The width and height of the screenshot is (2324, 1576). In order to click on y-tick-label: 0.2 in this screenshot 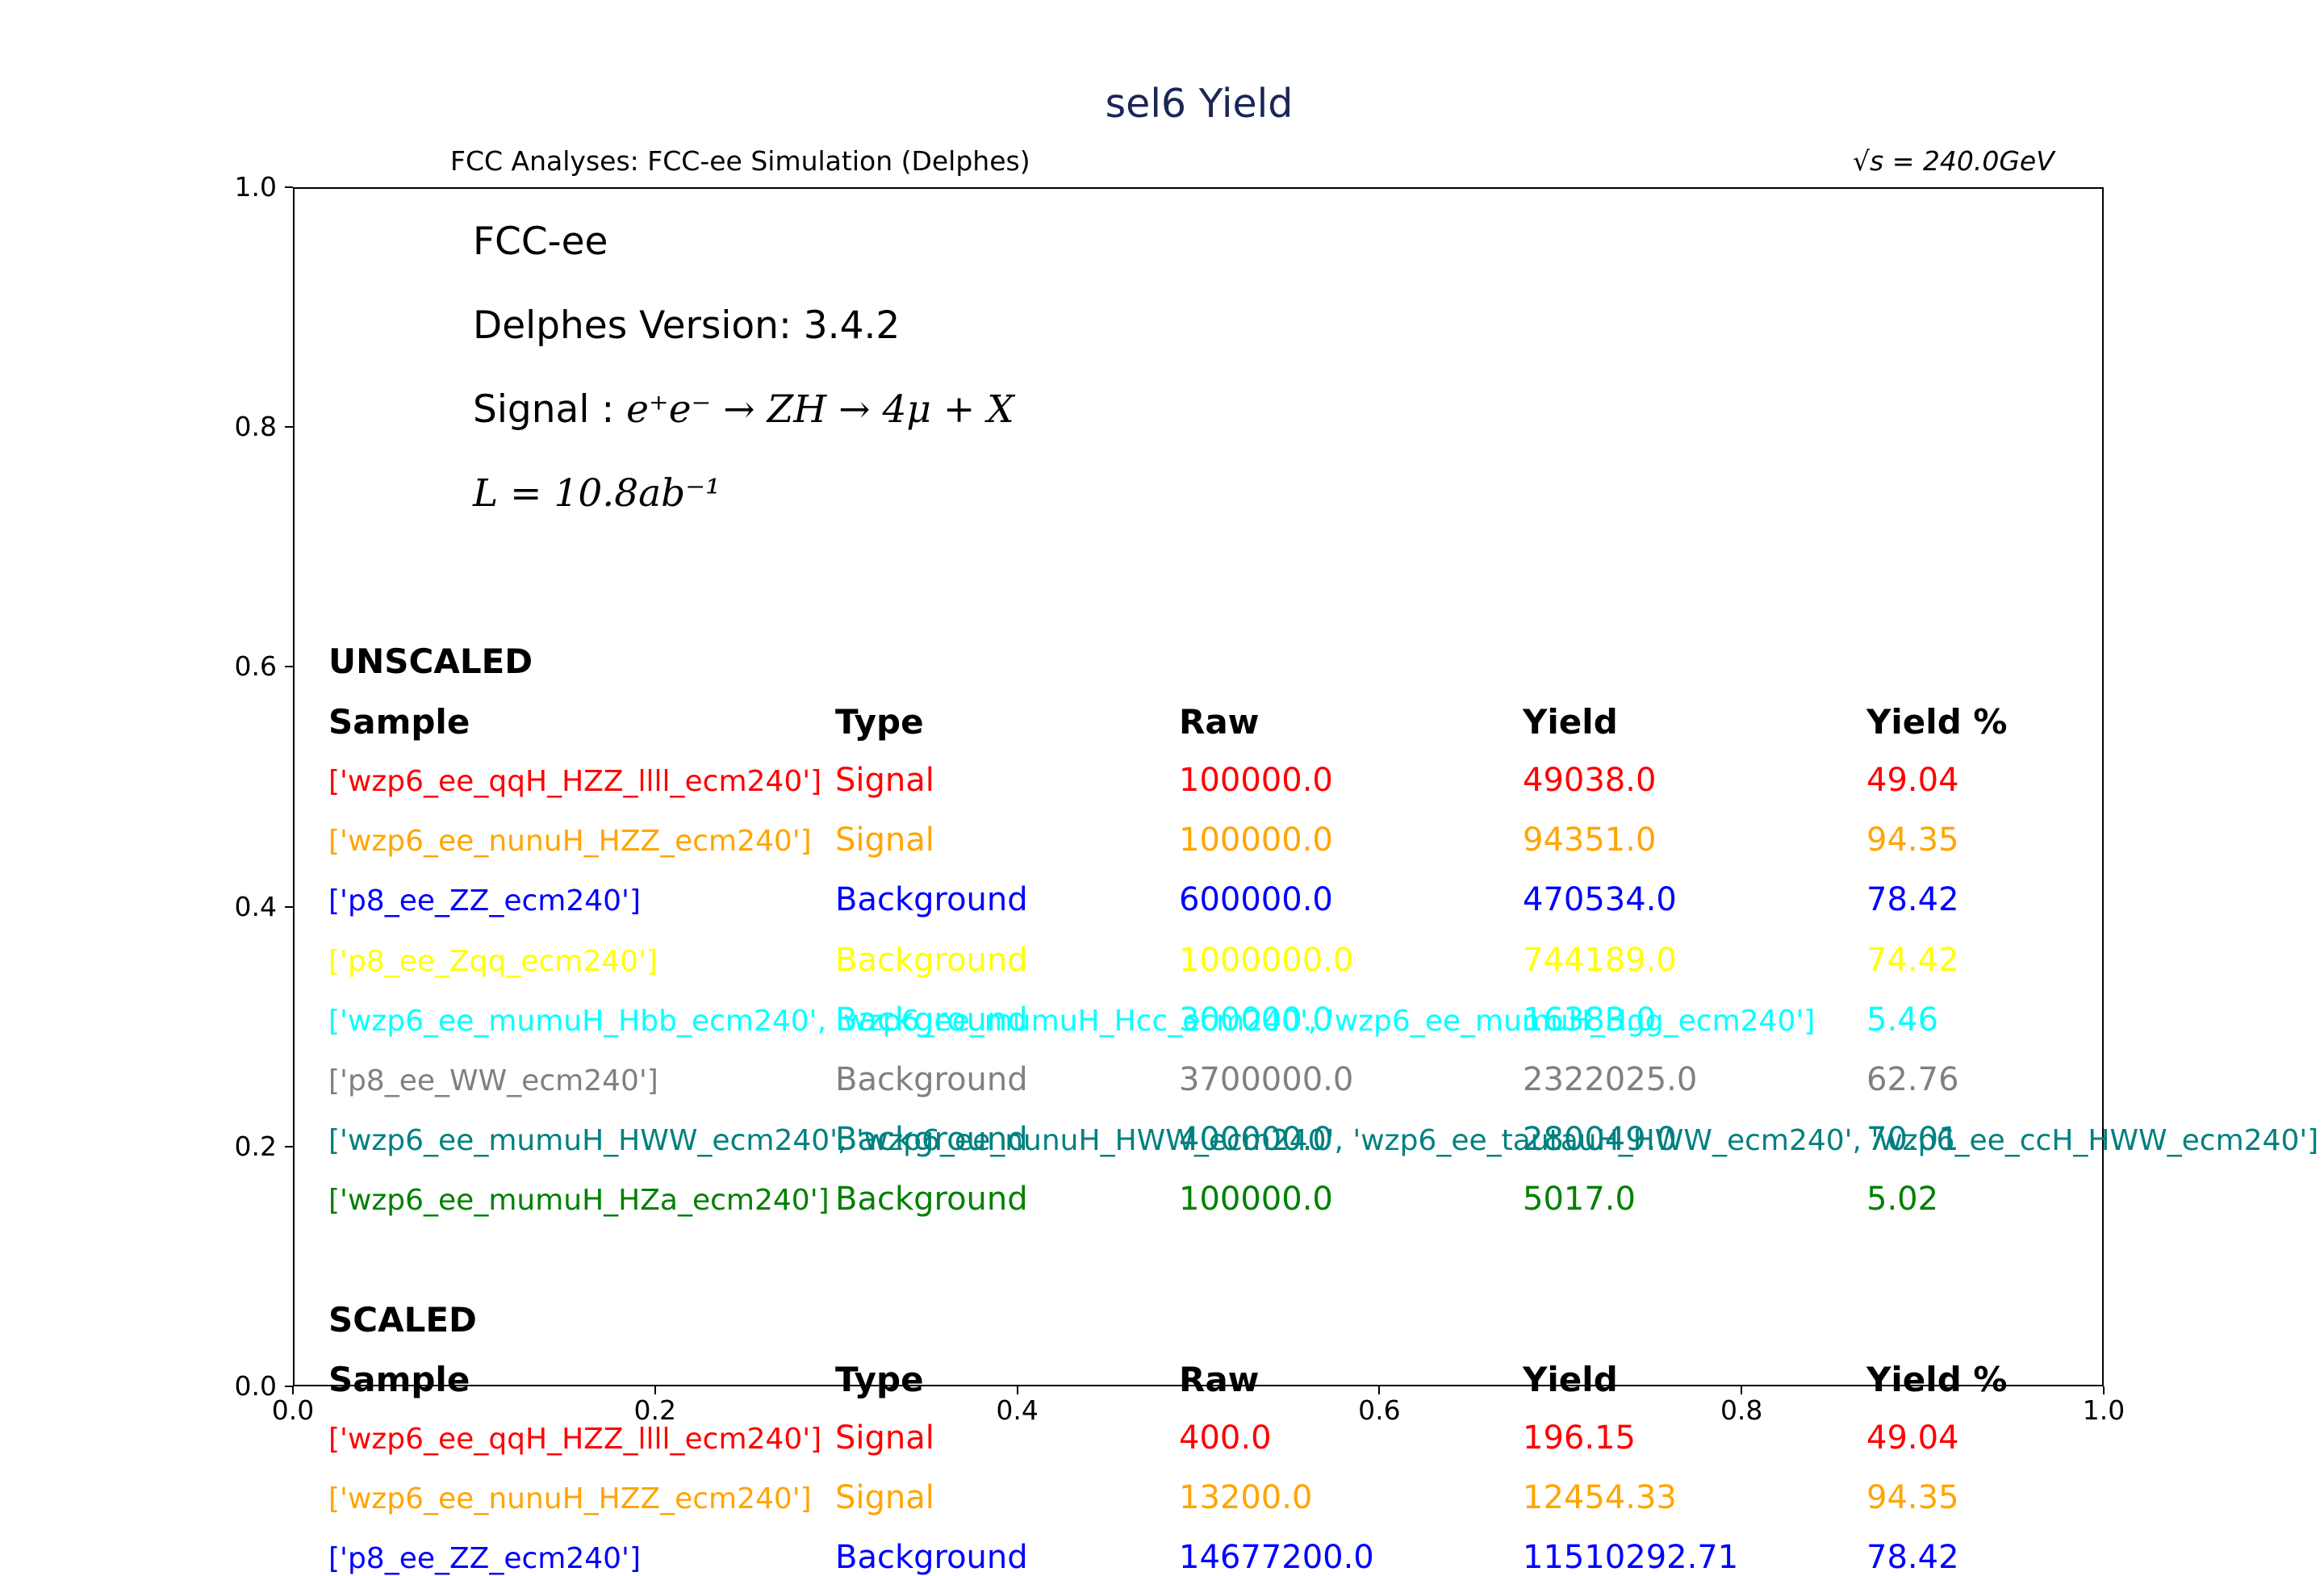, I will do `click(255, 1146)`.